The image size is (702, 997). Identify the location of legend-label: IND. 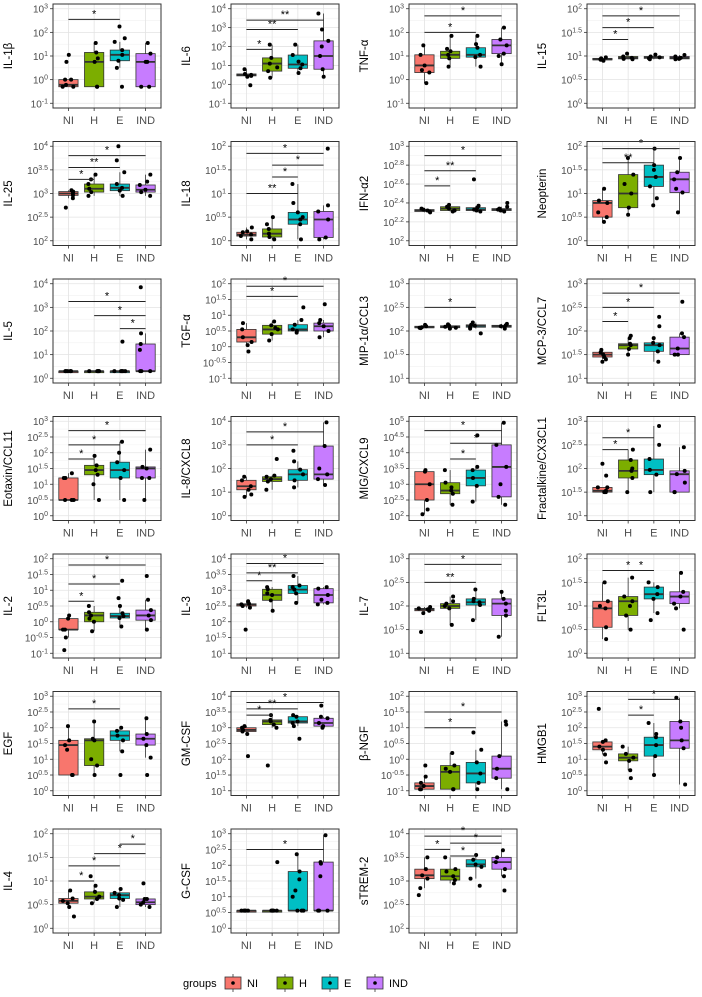
(398, 984).